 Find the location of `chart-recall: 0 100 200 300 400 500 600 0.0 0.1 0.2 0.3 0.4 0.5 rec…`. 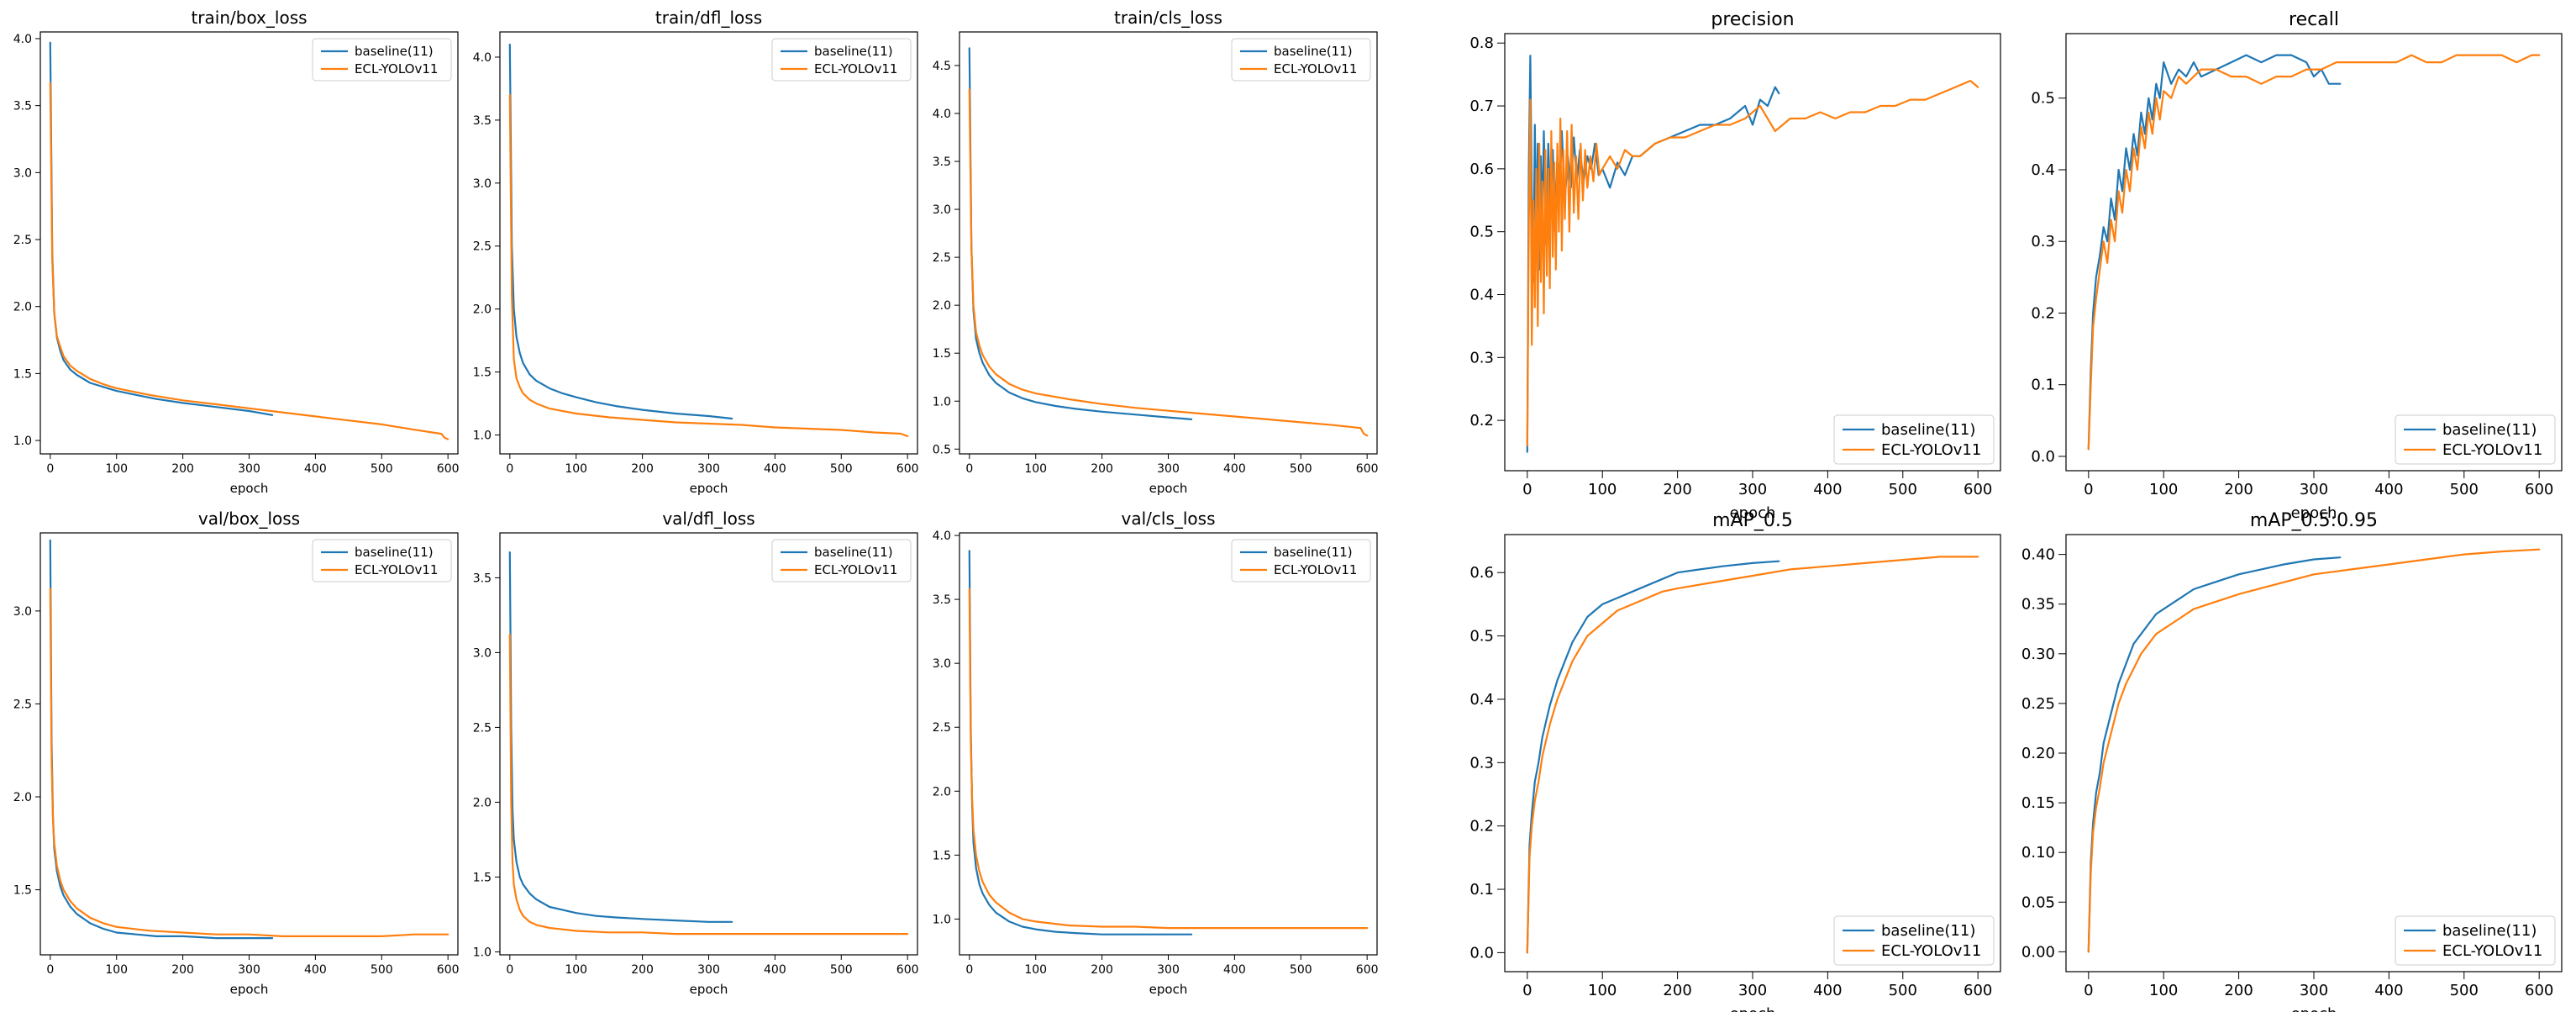

chart-recall: 0 100 200 300 400 500 600 0.0 0.1 0.2 0.3 0.4 0.5 rec… is located at coordinates (2297, 265).